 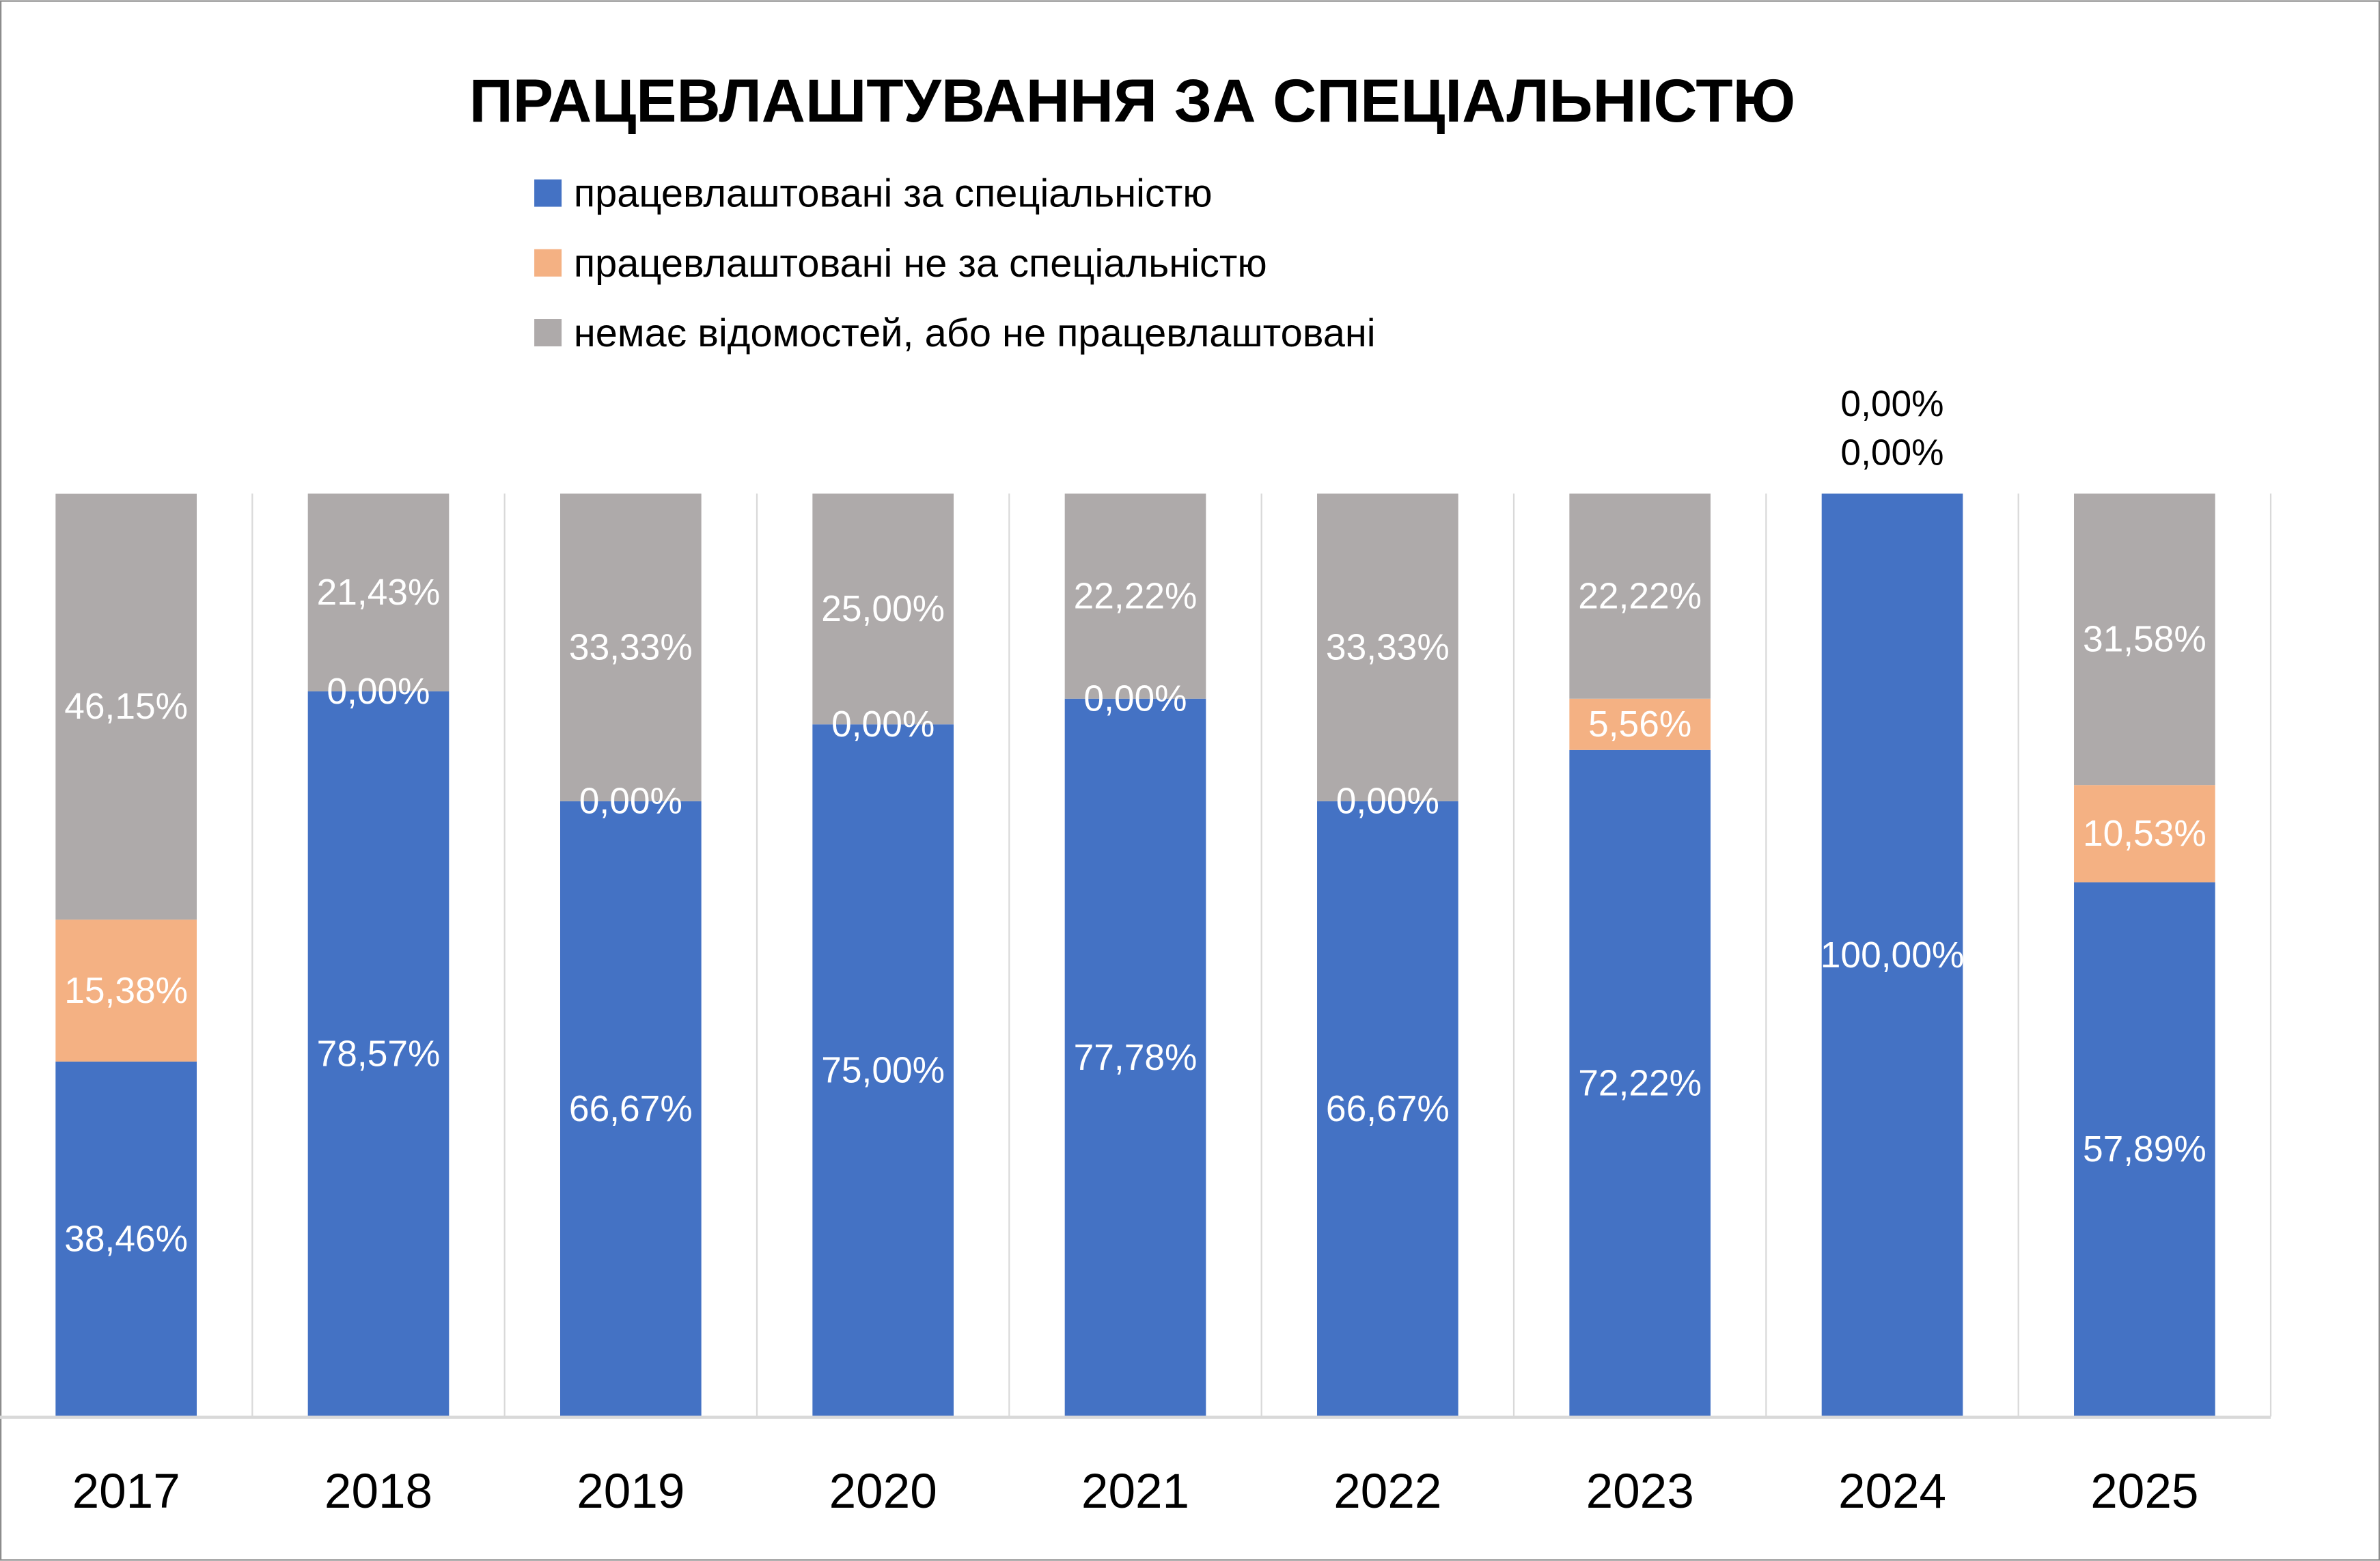 I want to click on data-label: 78,57%, so click(x=379, y=1054).